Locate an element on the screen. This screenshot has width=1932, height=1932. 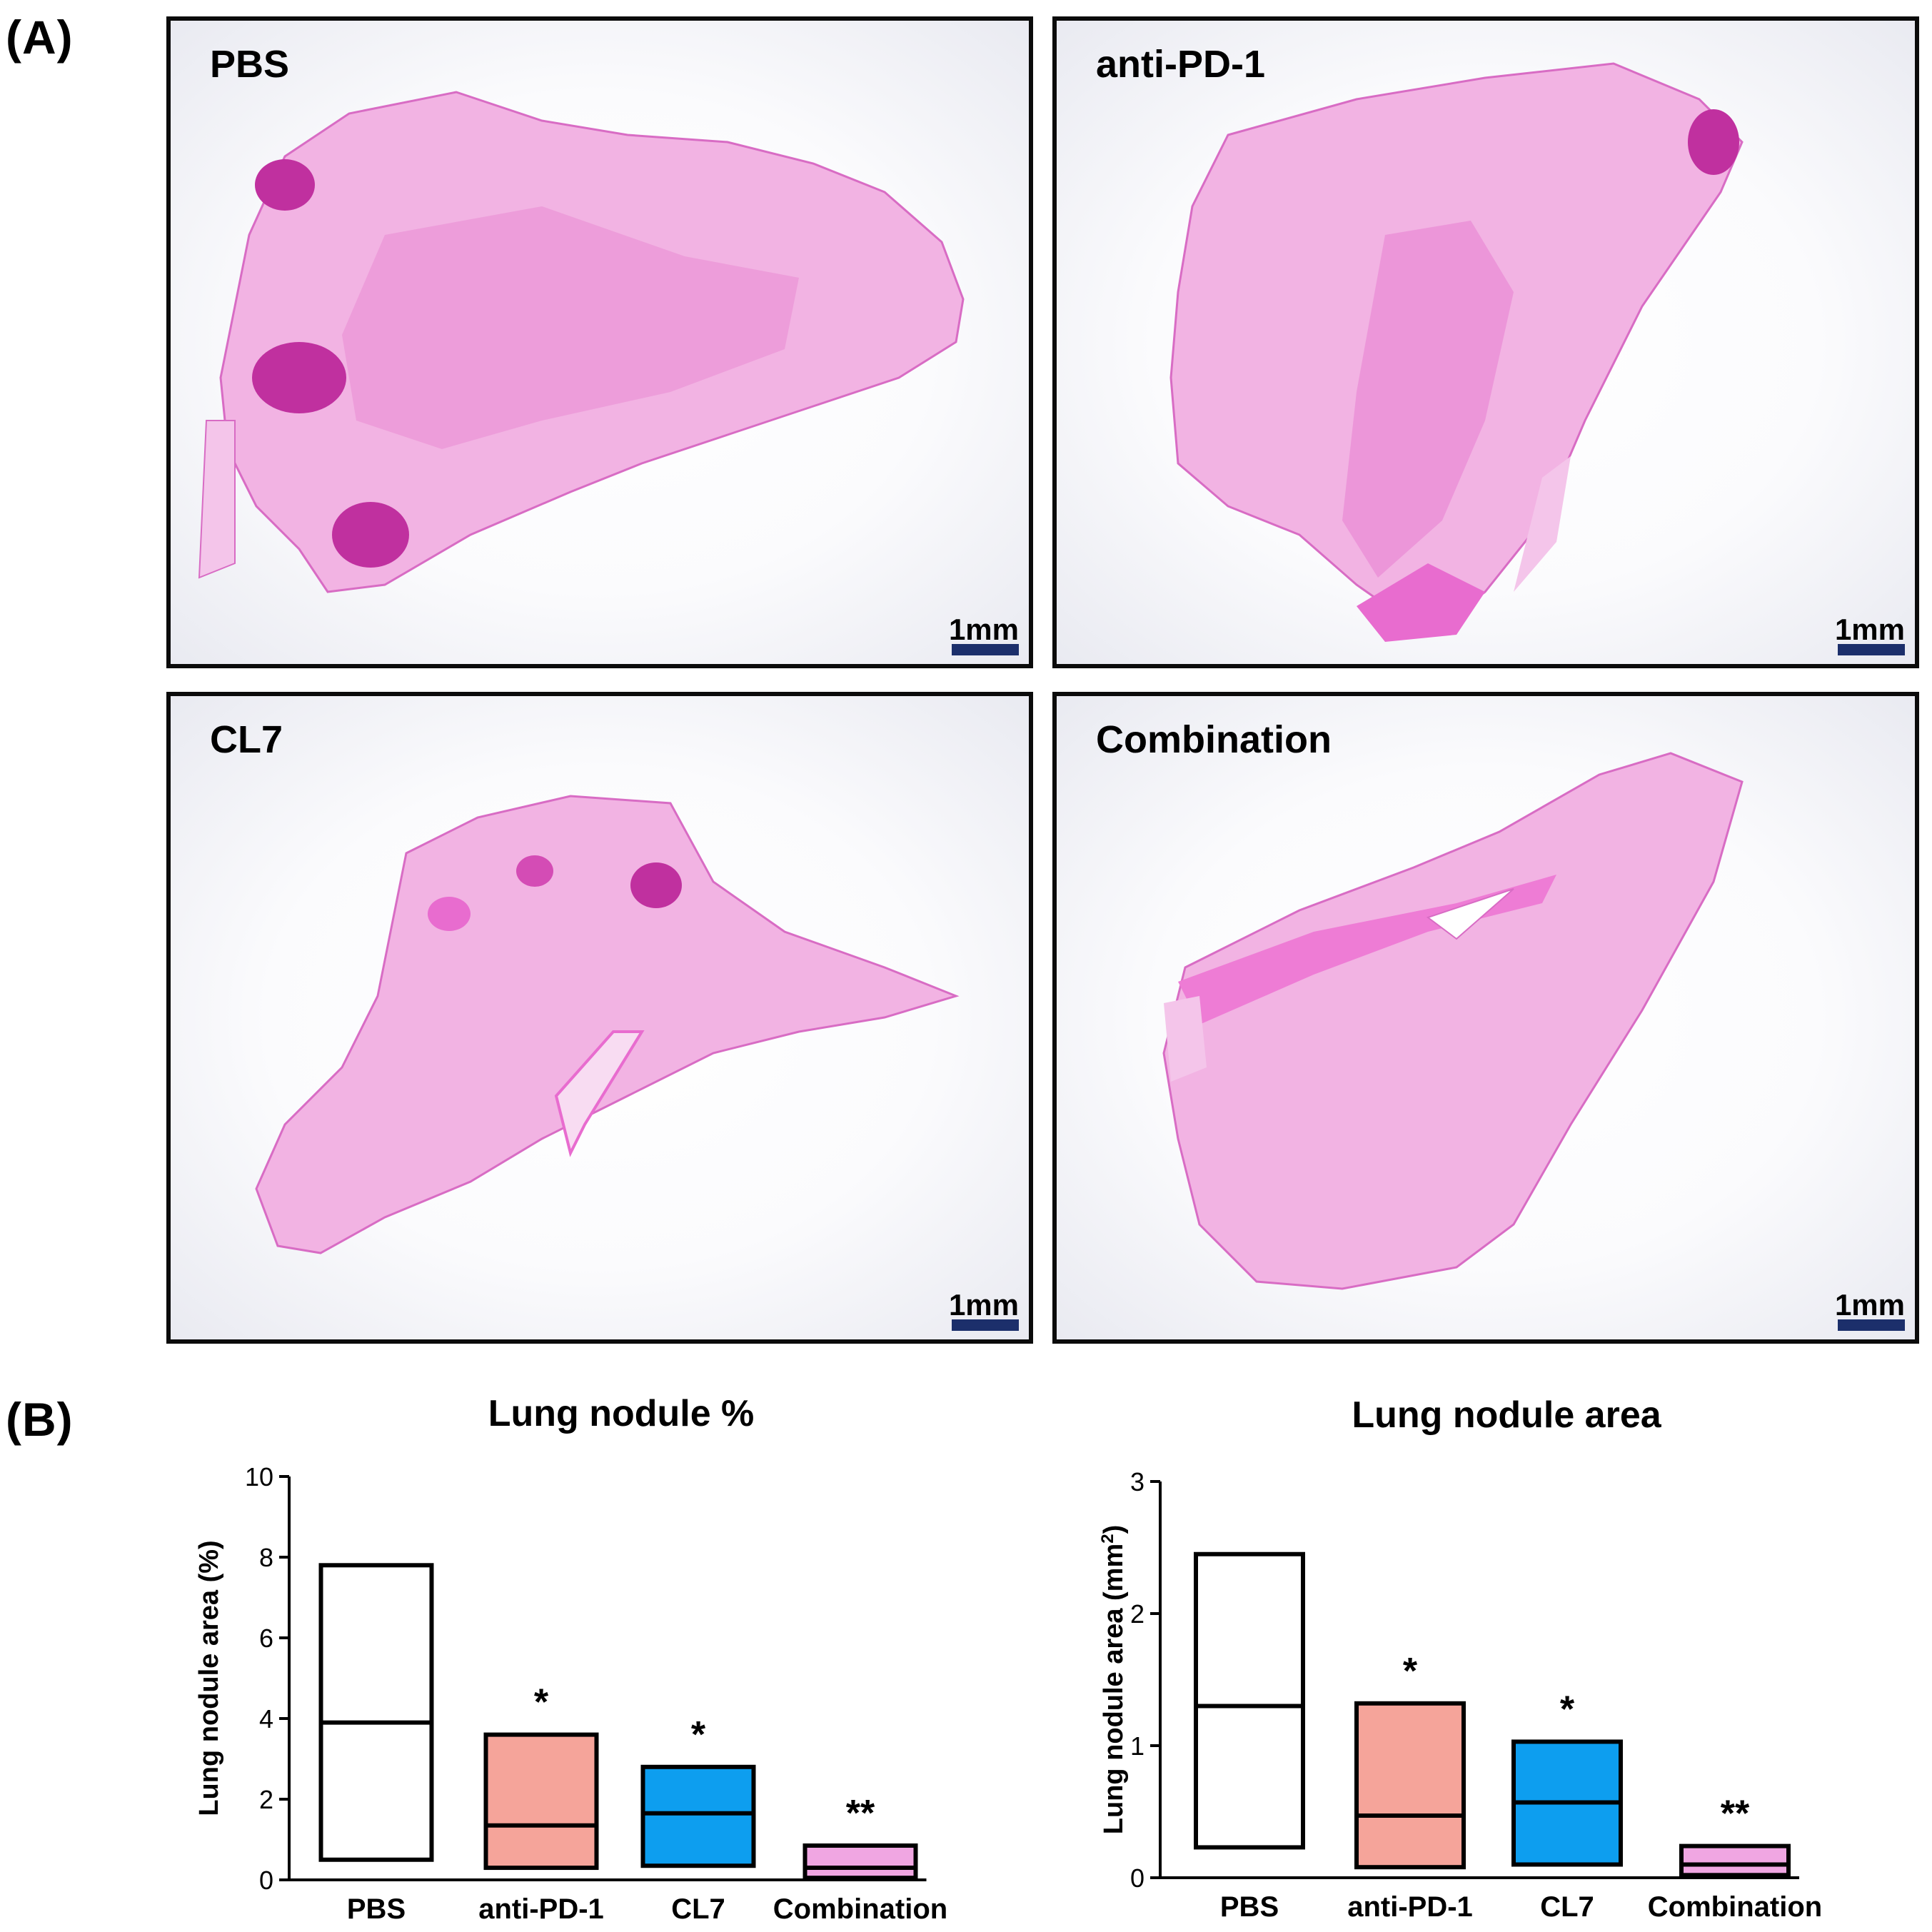
y-tick-label: 10 is located at coordinates (259, 1476).